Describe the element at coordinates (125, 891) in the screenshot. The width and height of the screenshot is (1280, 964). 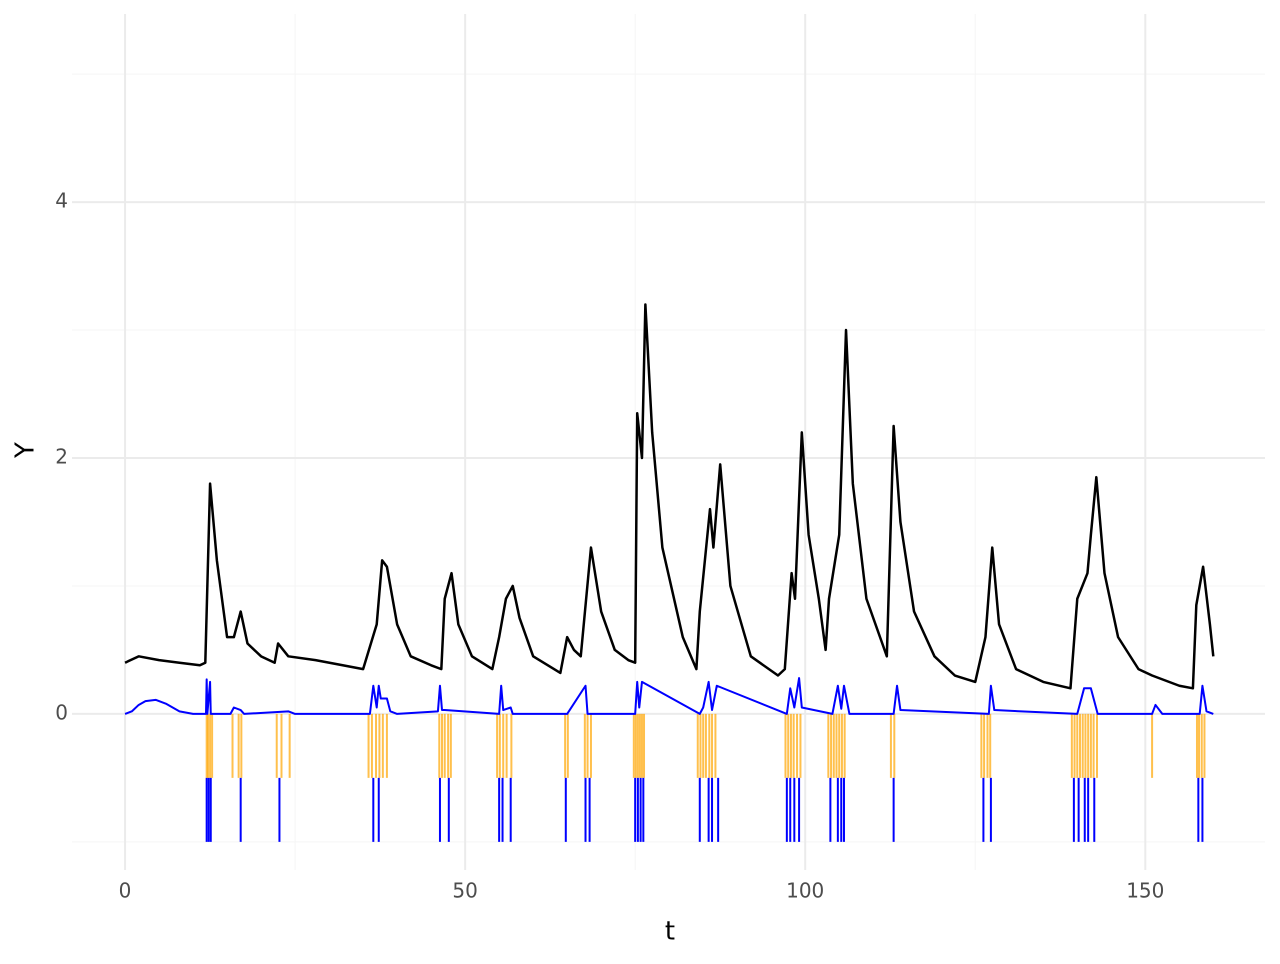
I see `x-tick-label: 0` at that location.